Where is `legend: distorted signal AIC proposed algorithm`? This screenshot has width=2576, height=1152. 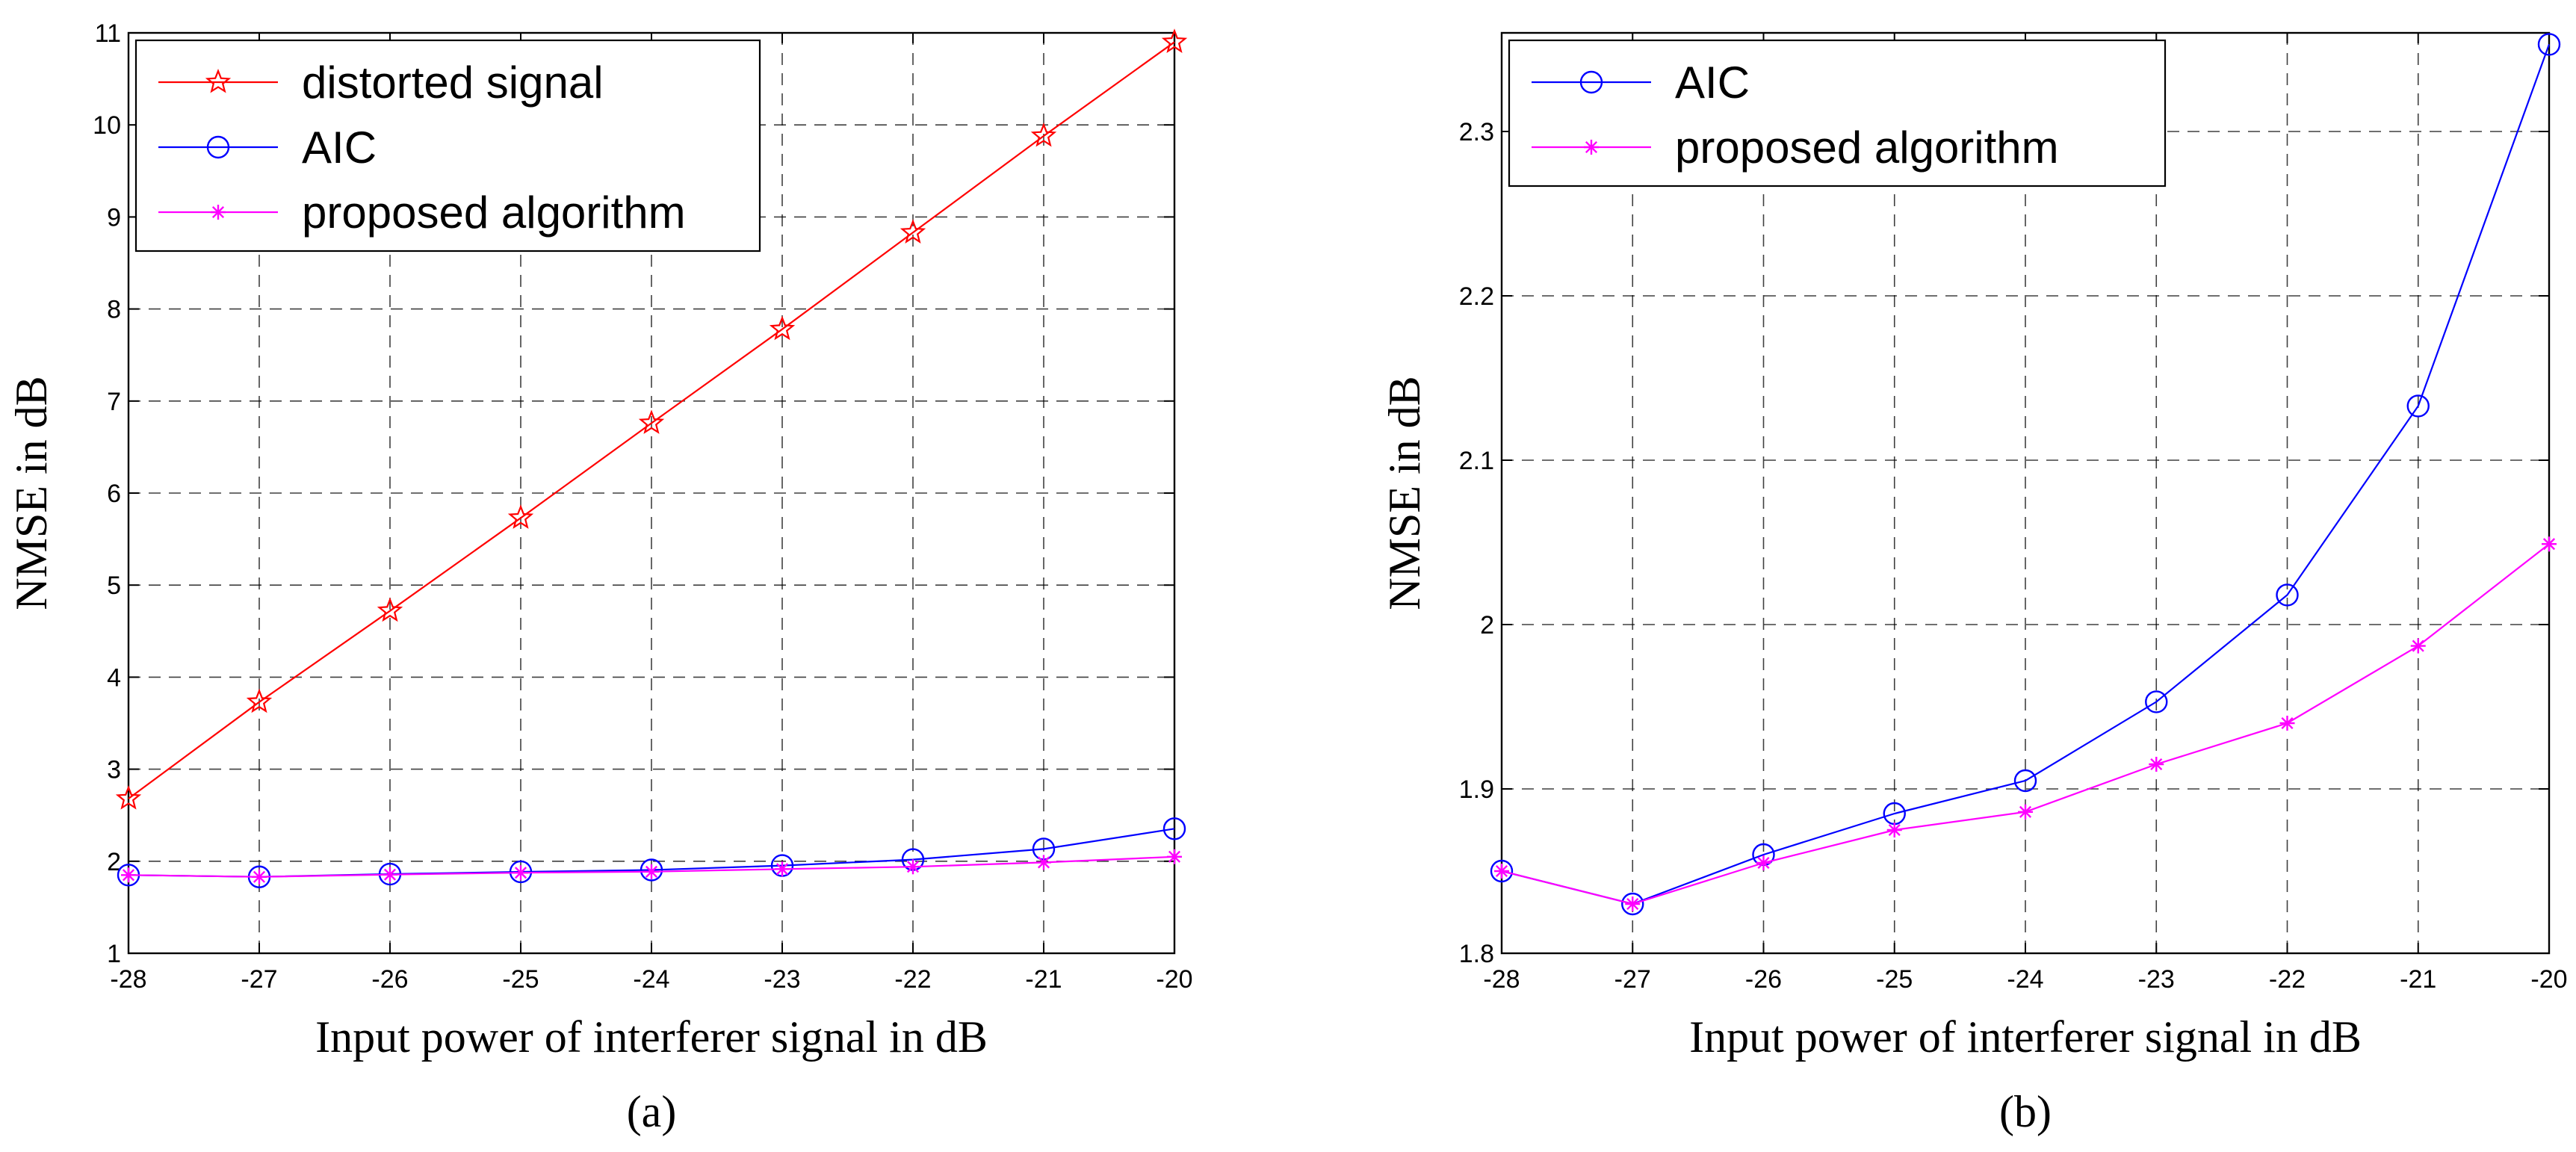 legend: distorted signal AIC proposed algorithm is located at coordinates (447, 146).